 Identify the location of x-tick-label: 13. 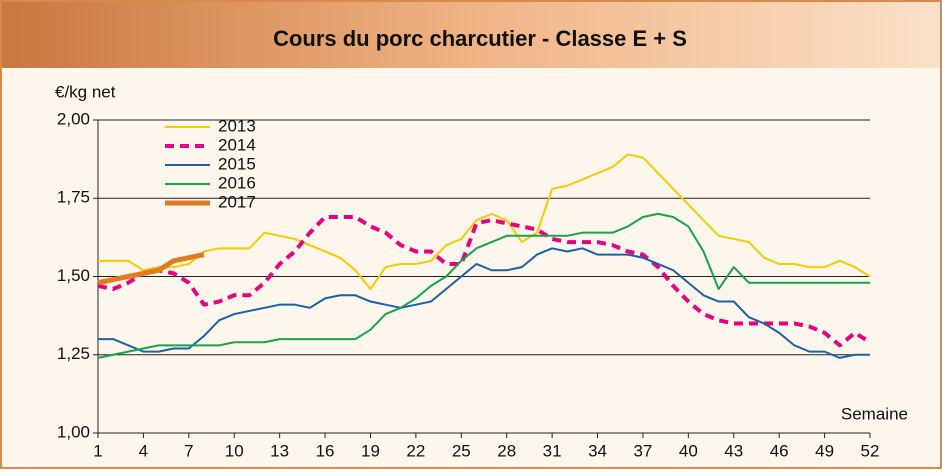
(279, 450).